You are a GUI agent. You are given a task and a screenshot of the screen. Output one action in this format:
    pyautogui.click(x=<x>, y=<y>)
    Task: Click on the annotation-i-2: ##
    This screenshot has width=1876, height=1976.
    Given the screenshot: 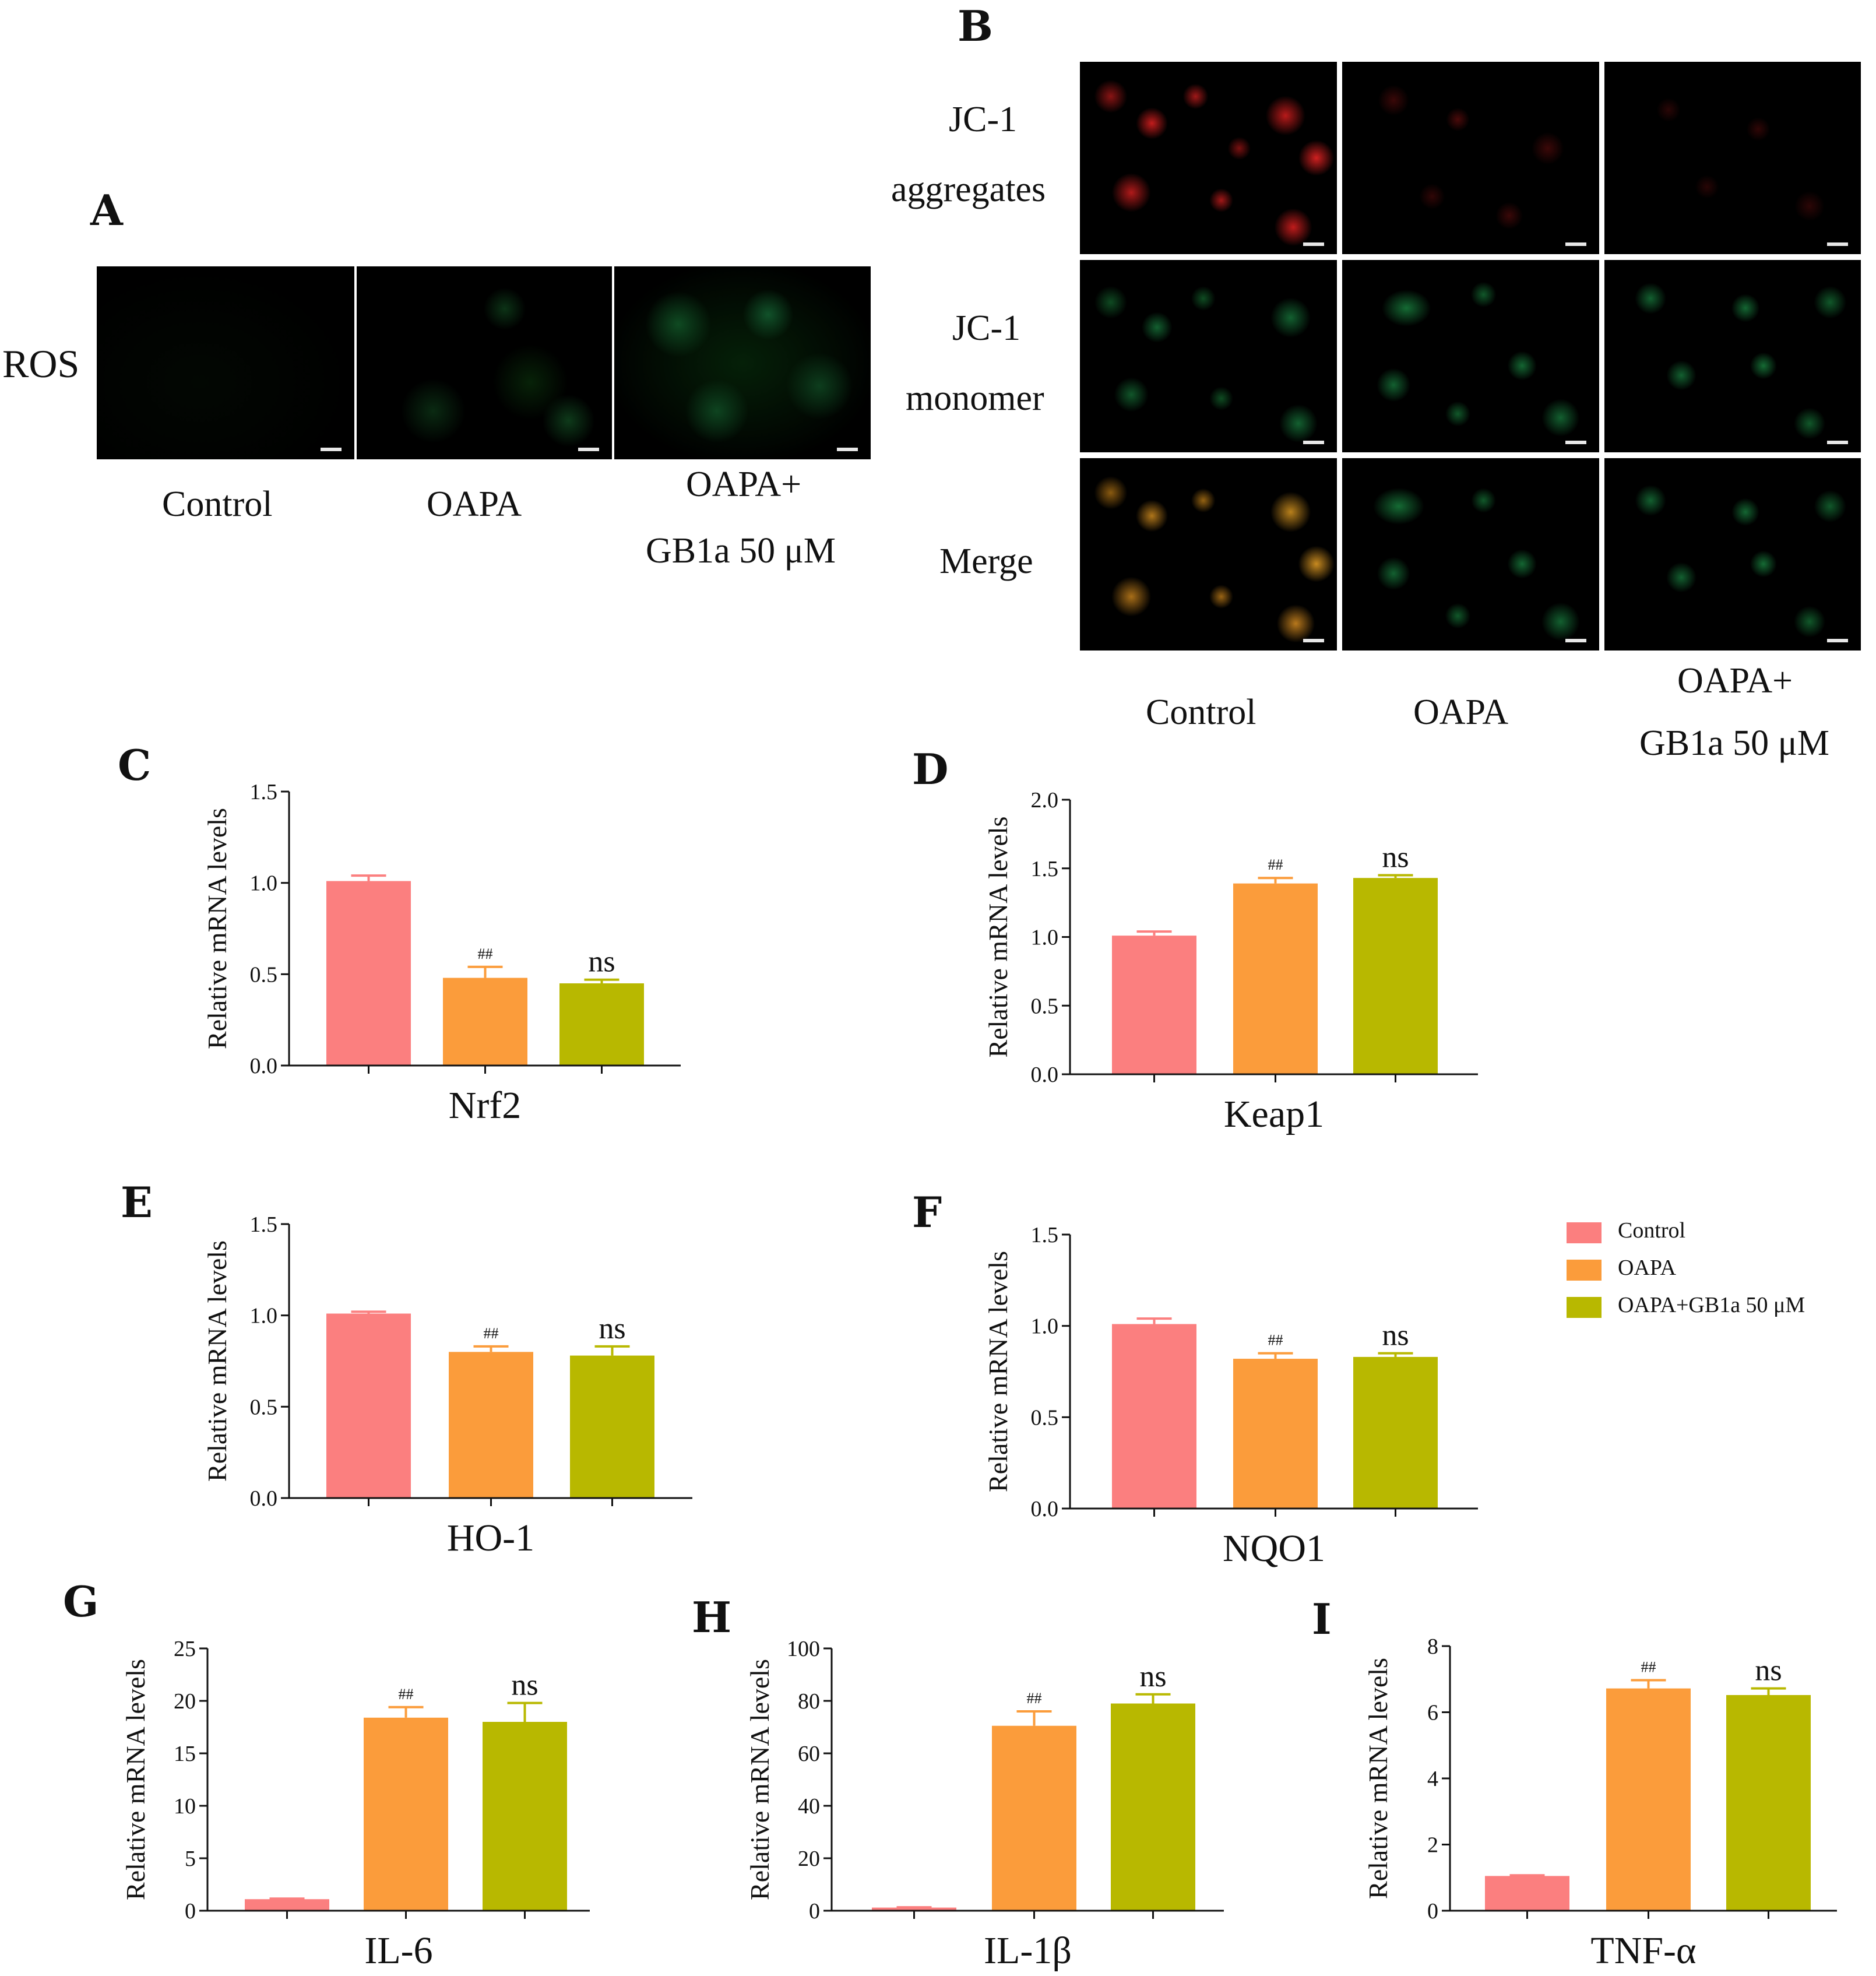 What is the action you would take?
    pyautogui.click(x=1648, y=1667)
    